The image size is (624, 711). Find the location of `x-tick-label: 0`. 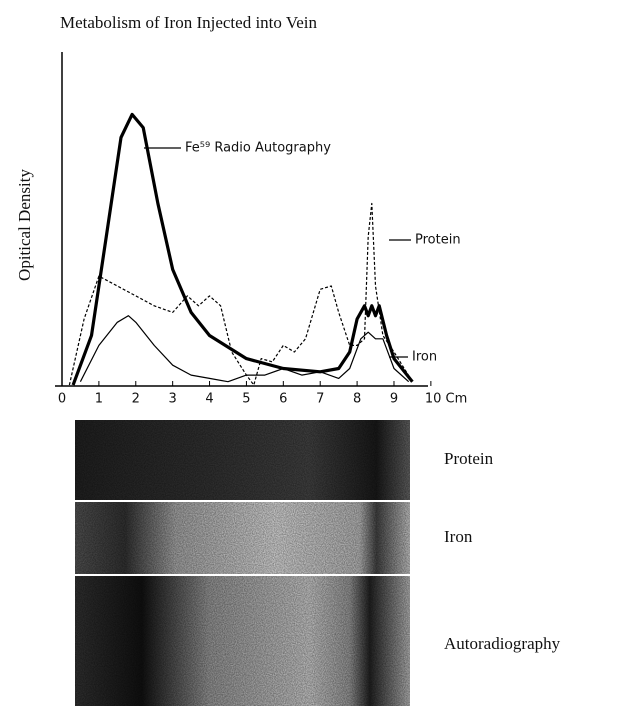

x-tick-label: 0 is located at coordinates (62, 399).